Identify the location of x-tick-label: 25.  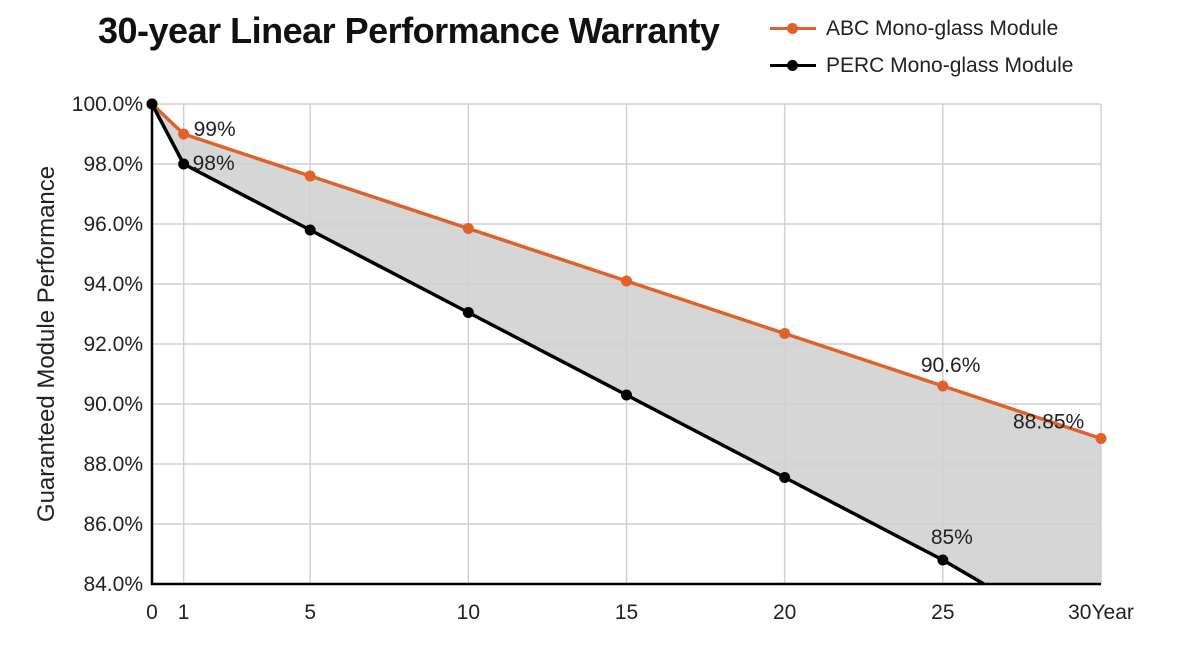
(942, 612).